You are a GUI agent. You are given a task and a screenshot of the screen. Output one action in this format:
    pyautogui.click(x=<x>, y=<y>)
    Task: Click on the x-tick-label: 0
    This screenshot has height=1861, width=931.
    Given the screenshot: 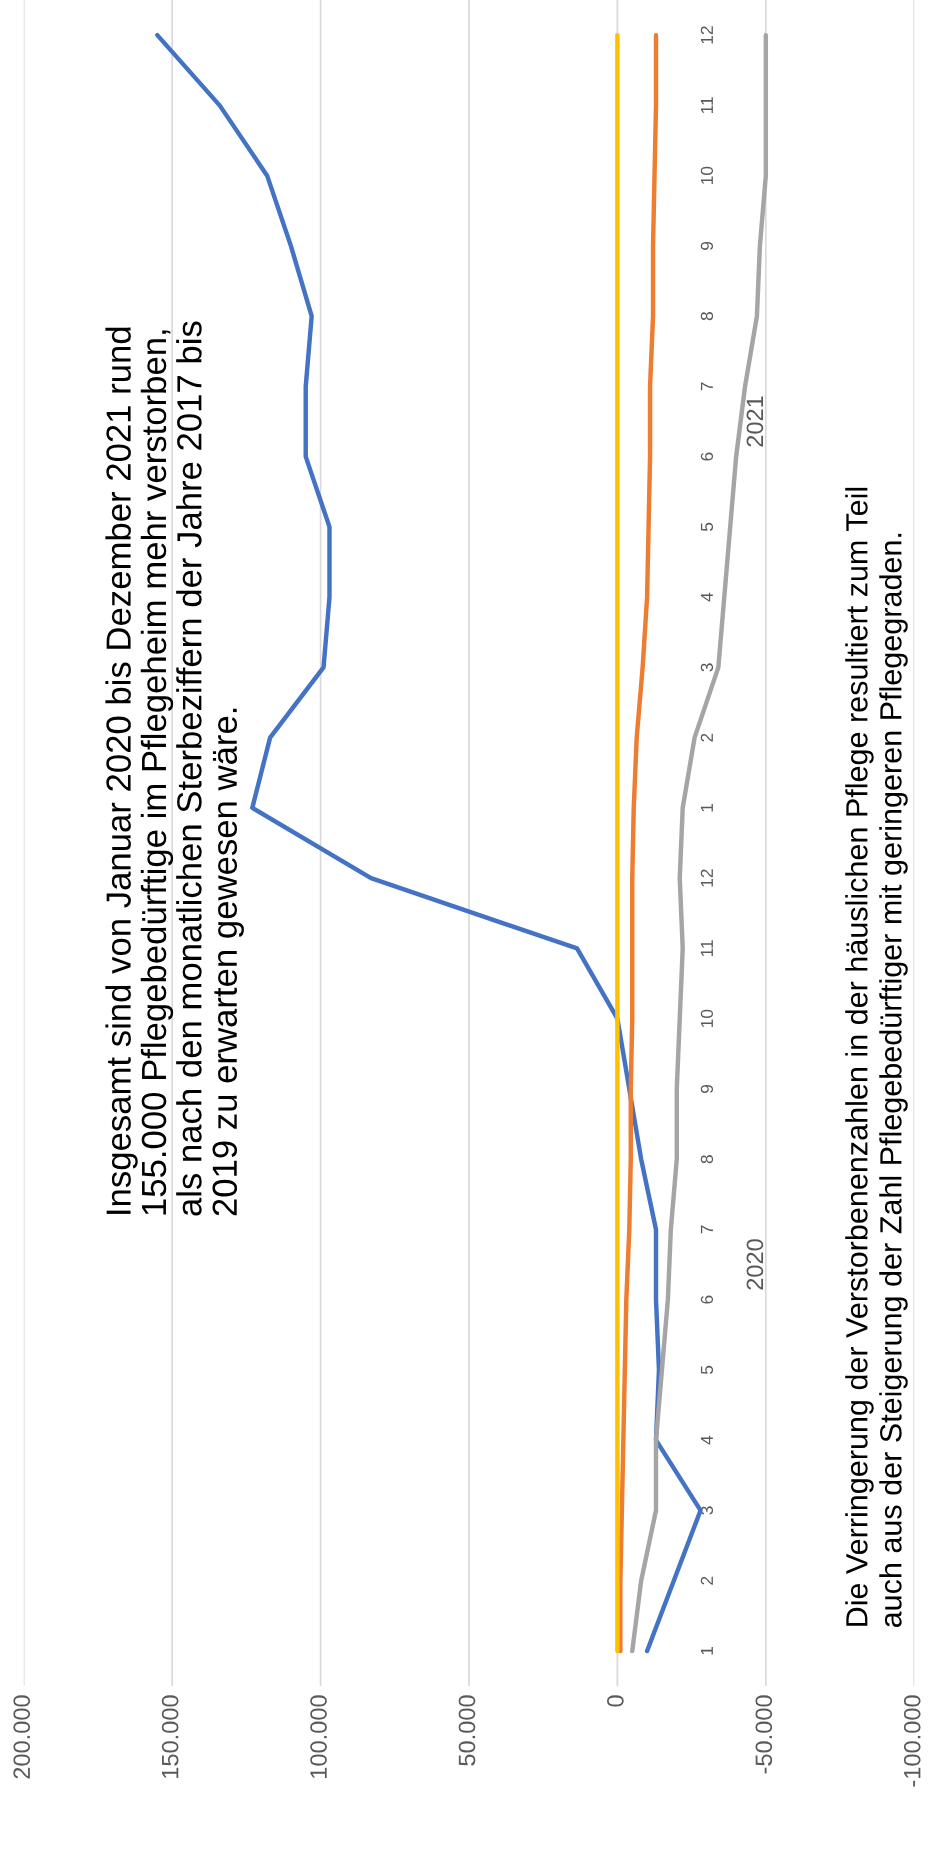 What is the action you would take?
    pyautogui.click(x=615, y=1701)
    